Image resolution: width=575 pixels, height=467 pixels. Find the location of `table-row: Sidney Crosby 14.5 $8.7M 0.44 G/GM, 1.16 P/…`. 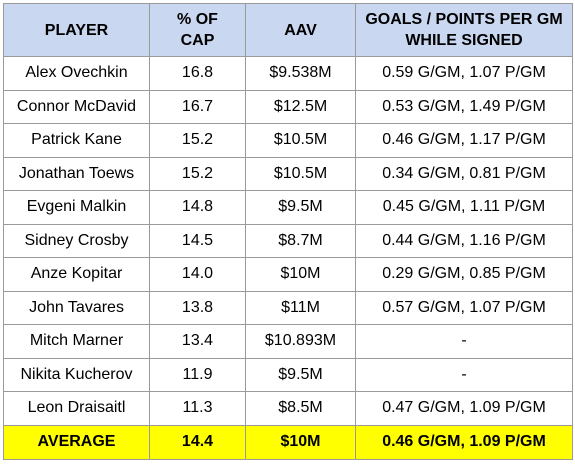

table-row: Sidney Crosby 14.5 $8.7M 0.44 G/GM, 1.16 P/… is located at coordinates (288, 240).